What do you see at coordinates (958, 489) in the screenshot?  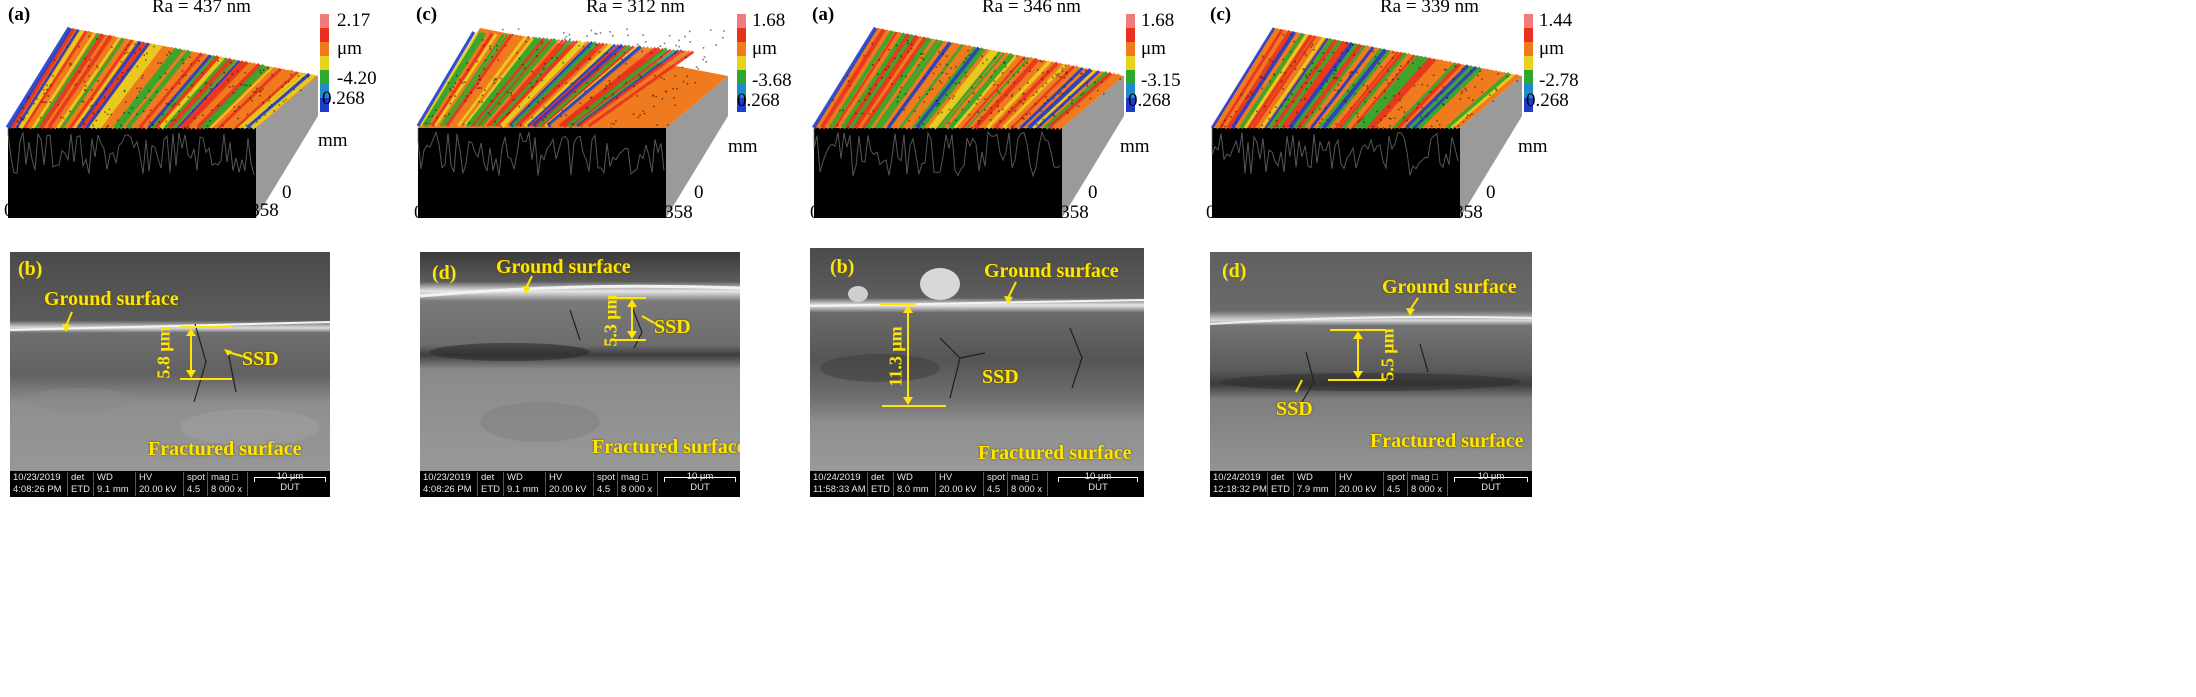 I see `info-hv: 20.00 kV` at bounding box center [958, 489].